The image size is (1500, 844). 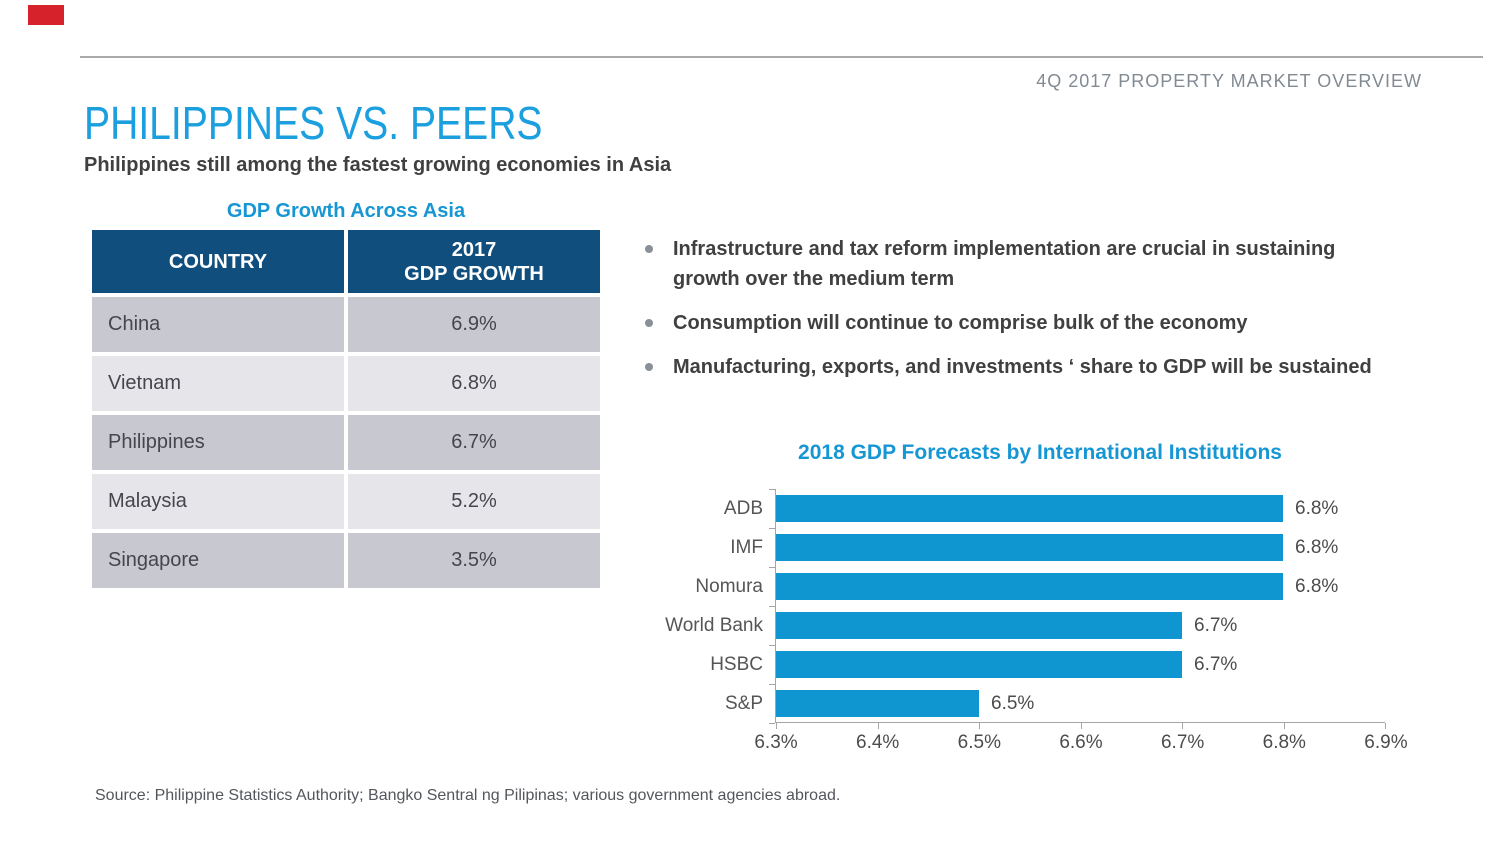 What do you see at coordinates (218, 261) in the screenshot?
I see `table-header-country: COUNTRY` at bounding box center [218, 261].